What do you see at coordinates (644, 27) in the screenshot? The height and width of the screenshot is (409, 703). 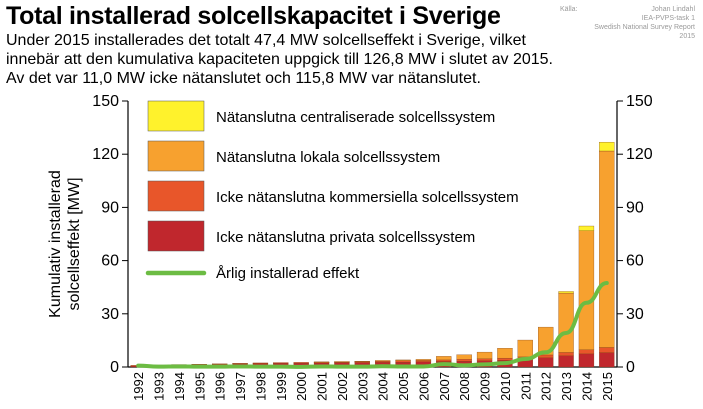 I see `source-line-3: Swedish National Survey Report` at bounding box center [644, 27].